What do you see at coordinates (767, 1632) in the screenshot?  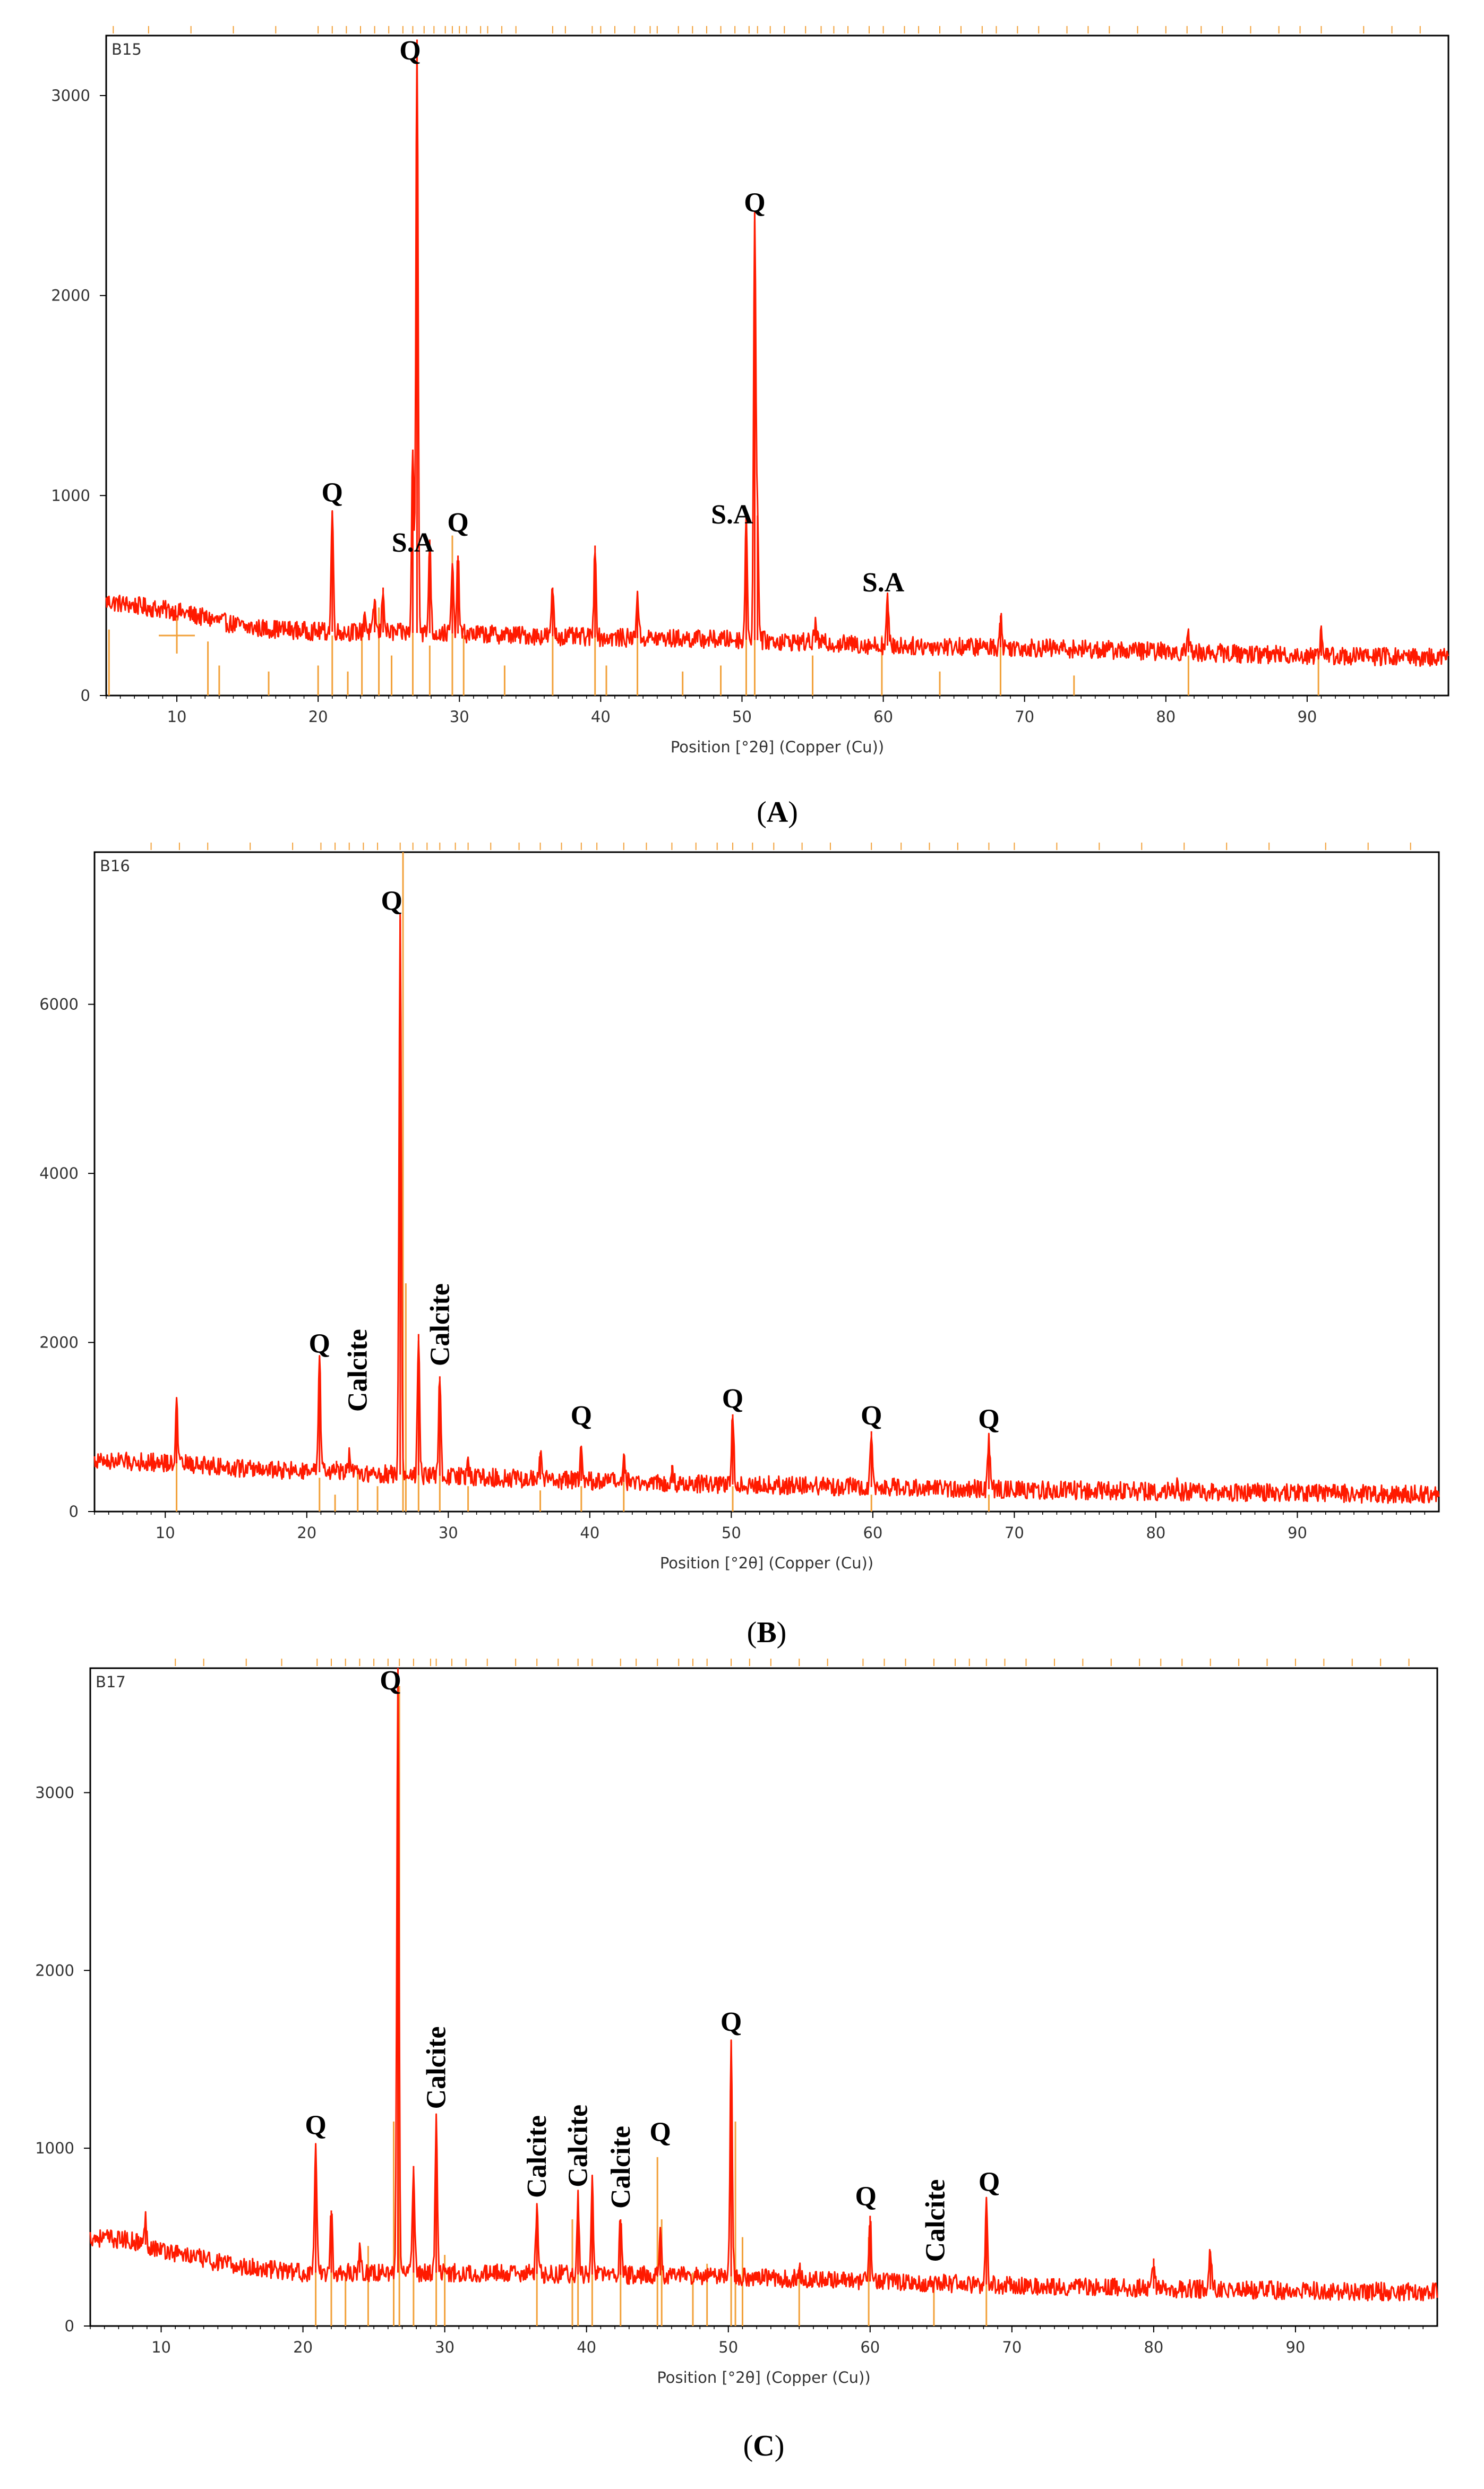 I see `panel-caption: (B)` at bounding box center [767, 1632].